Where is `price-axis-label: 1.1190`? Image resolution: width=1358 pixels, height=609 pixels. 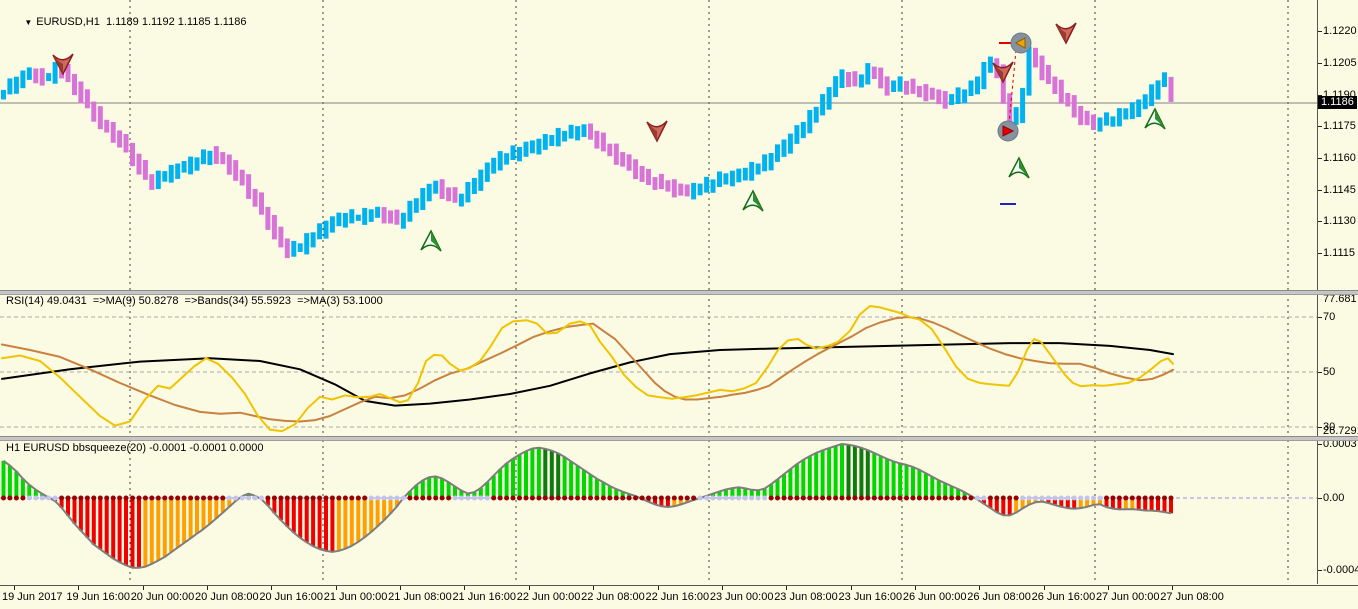
price-axis-label: 1.1190 is located at coordinates (1339, 94).